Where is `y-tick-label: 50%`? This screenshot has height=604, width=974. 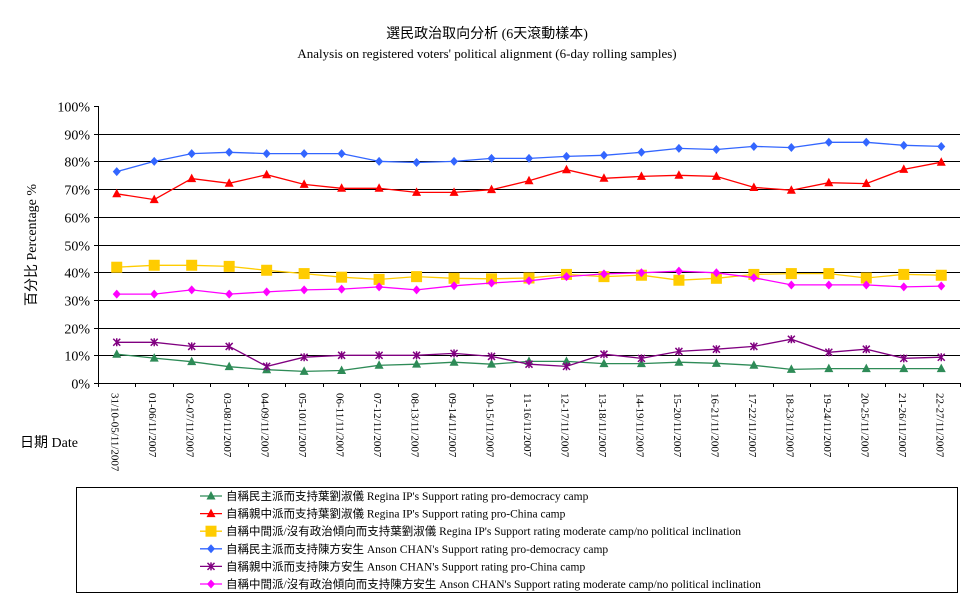
y-tick-label: 50% is located at coordinates (77, 247).